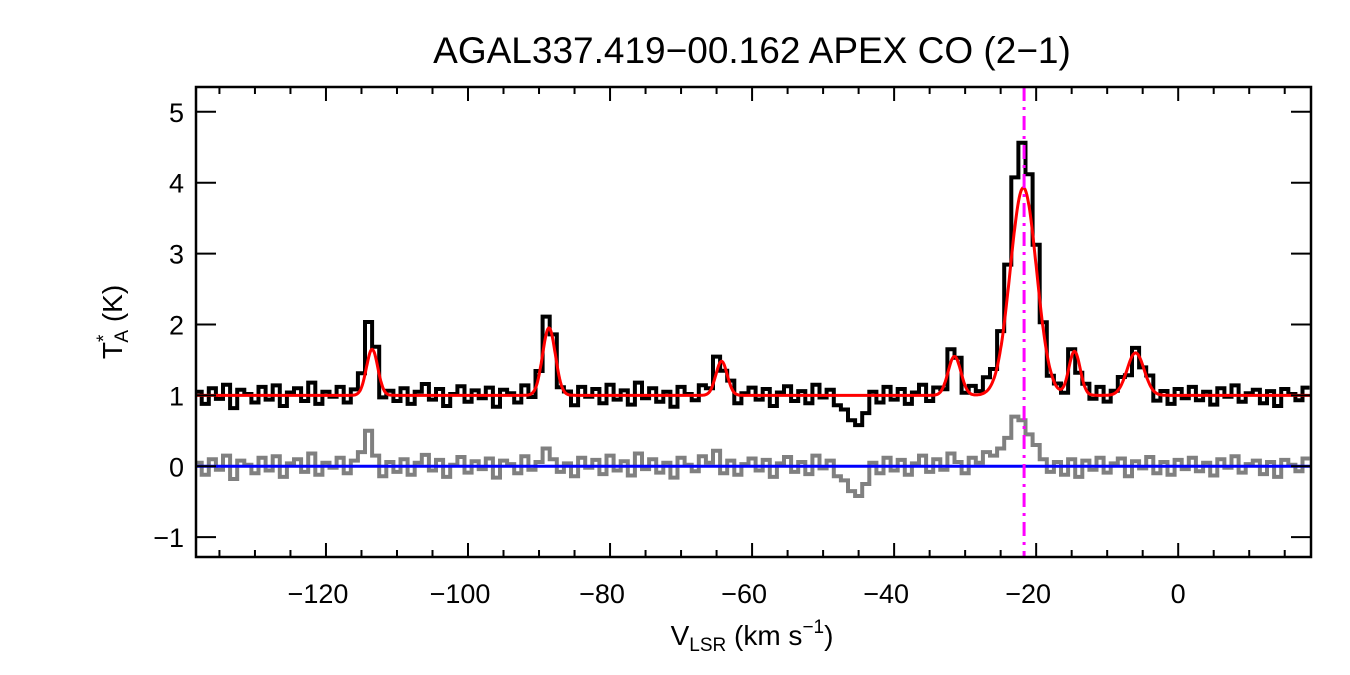 The height and width of the screenshot is (675, 1350). I want to click on y-tick-label: 3, so click(176, 255).